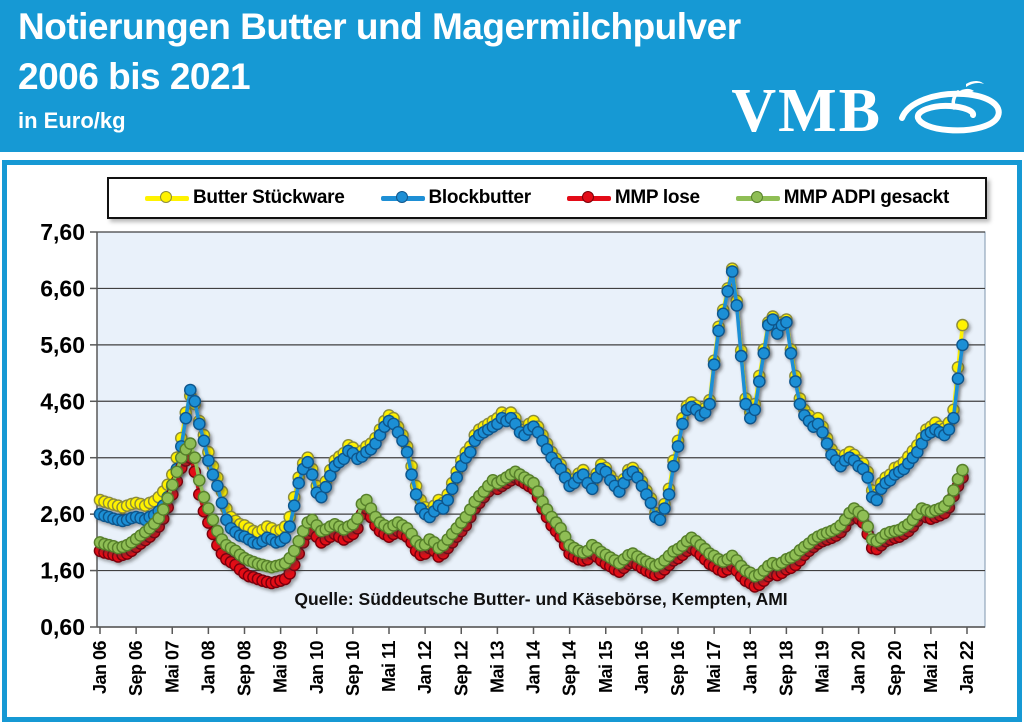 The image size is (1024, 722). Describe the element at coordinates (657, 197) in the screenshot. I see `legend-label: MMP lose` at that location.